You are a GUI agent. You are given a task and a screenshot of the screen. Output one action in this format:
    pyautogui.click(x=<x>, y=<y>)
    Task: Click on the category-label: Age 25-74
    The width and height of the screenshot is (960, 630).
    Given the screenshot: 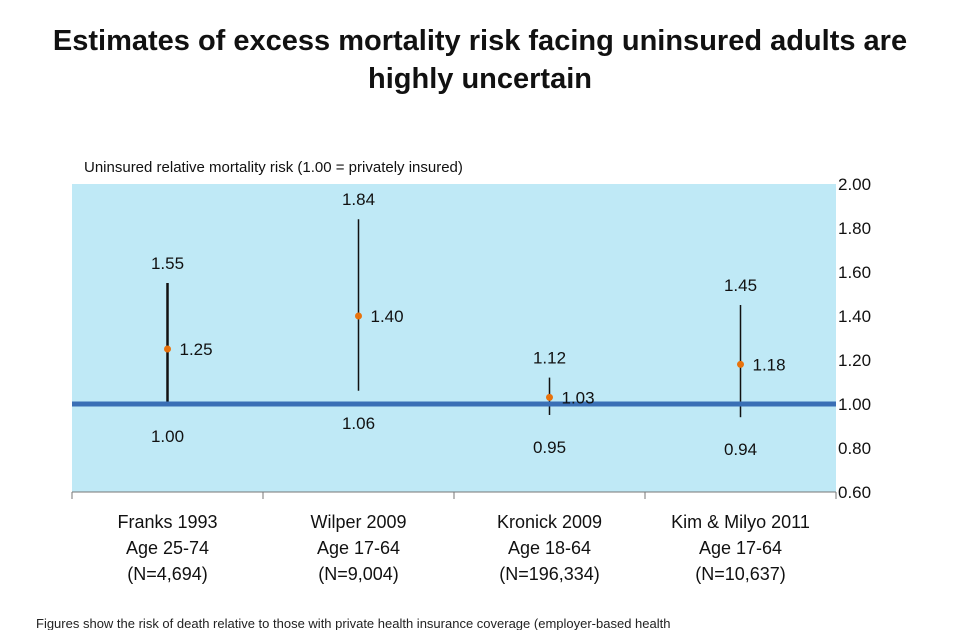 What is the action you would take?
    pyautogui.click(x=167, y=548)
    